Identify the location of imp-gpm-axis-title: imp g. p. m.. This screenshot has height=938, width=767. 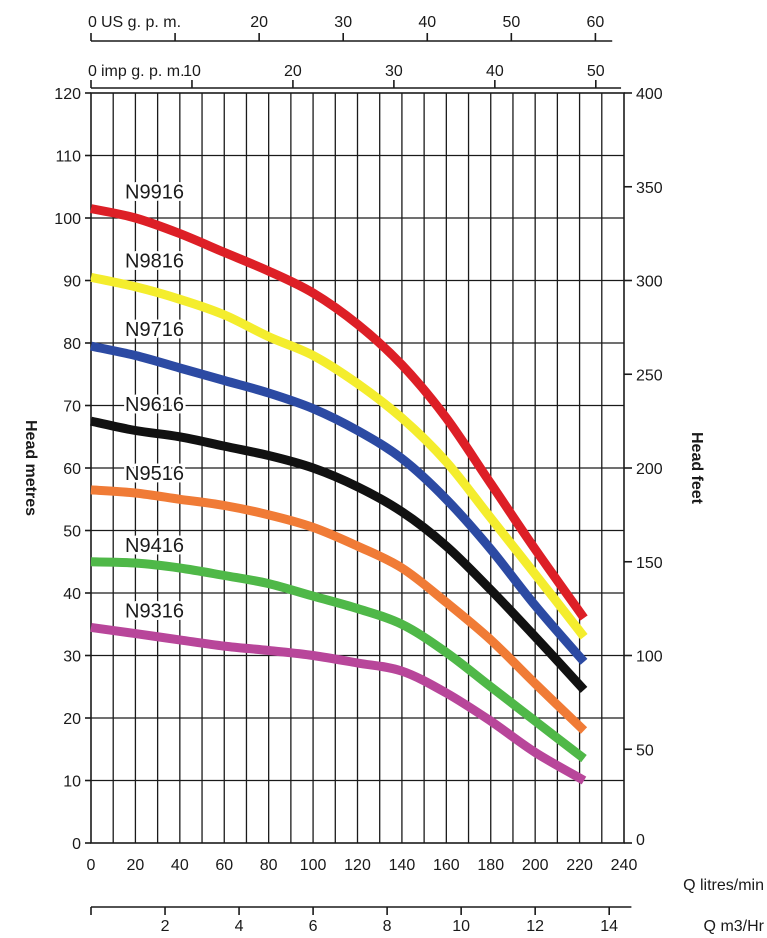
(143, 71).